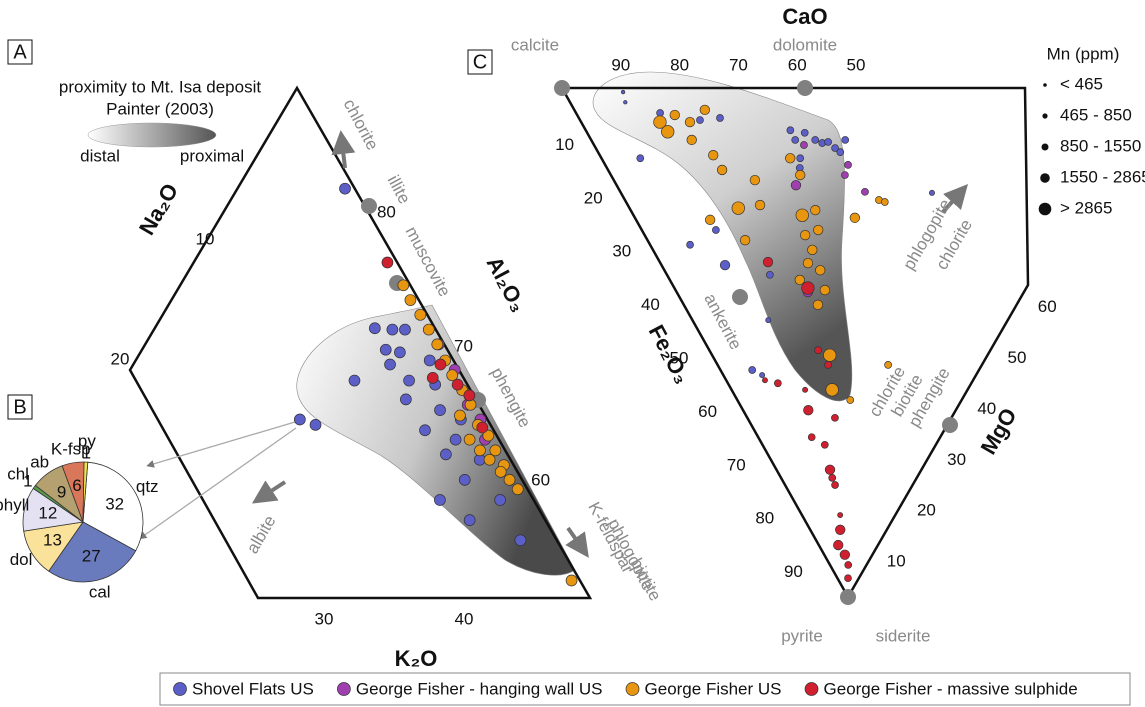 The height and width of the screenshot is (707, 1145). Describe the element at coordinates (158, 209) in the screenshot. I see `axis-title: Na₂O` at that location.